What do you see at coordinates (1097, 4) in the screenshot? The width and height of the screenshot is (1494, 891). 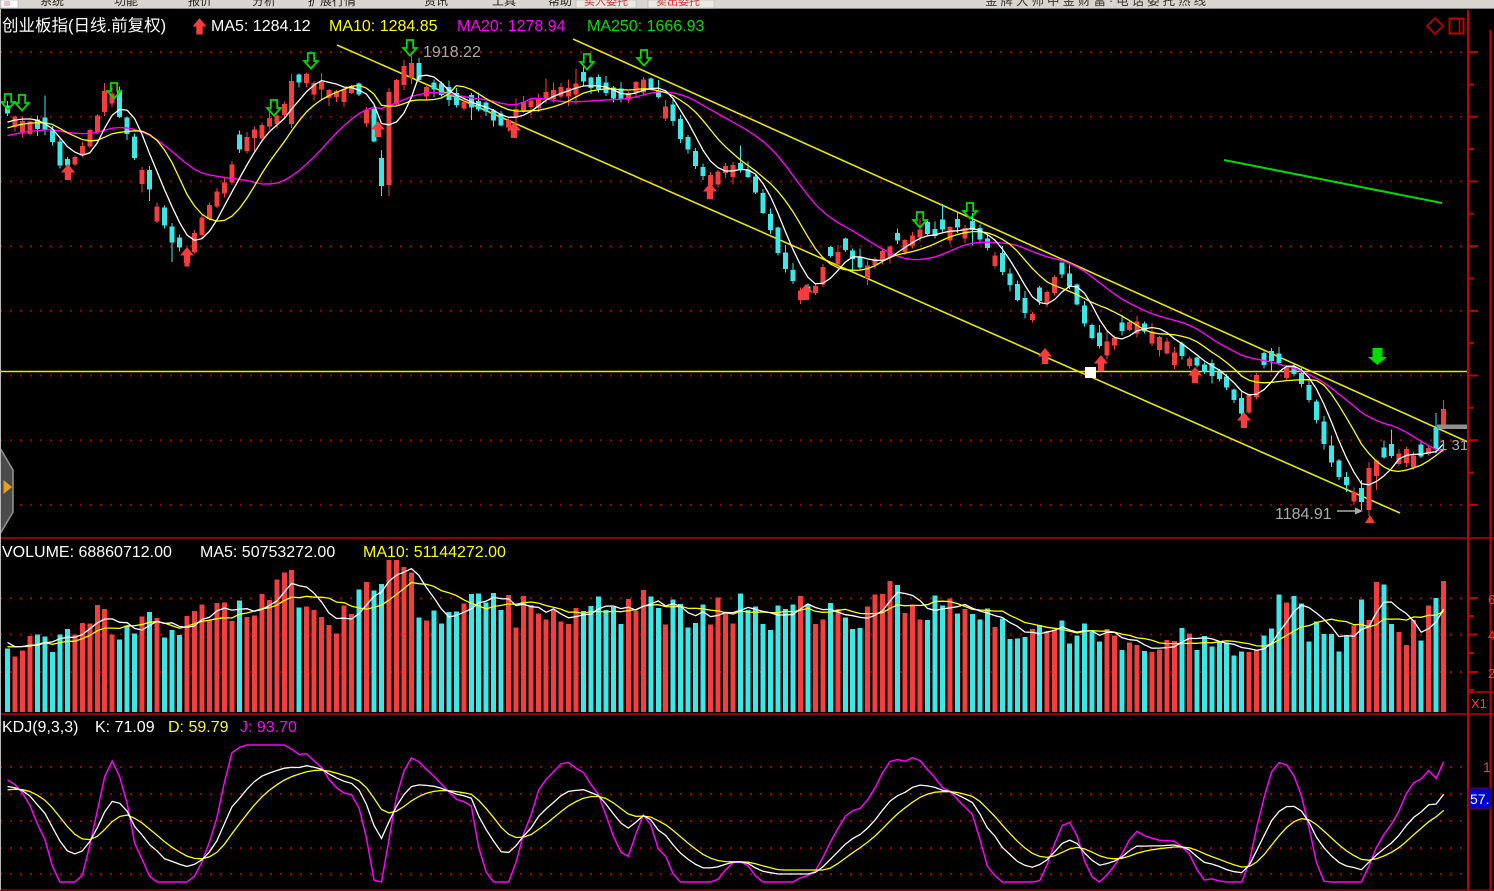 I see `svg-text: 金牌大师中金财富·电话委托热线` at bounding box center [1097, 4].